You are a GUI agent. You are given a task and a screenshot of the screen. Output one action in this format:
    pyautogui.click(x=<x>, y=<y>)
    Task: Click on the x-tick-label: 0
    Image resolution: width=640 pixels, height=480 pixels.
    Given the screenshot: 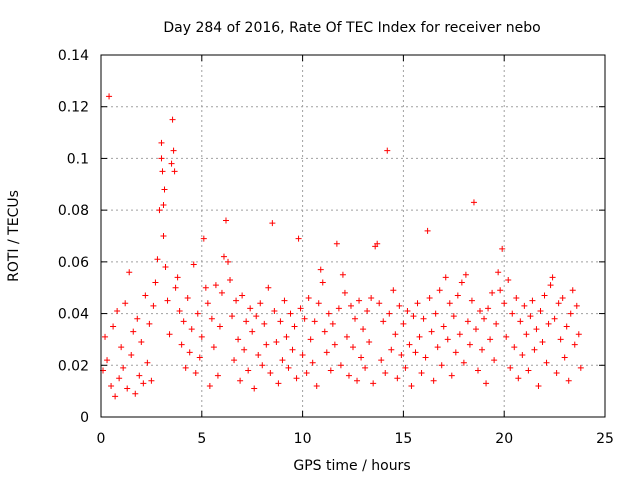 What is the action you would take?
    pyautogui.click(x=101, y=439)
    